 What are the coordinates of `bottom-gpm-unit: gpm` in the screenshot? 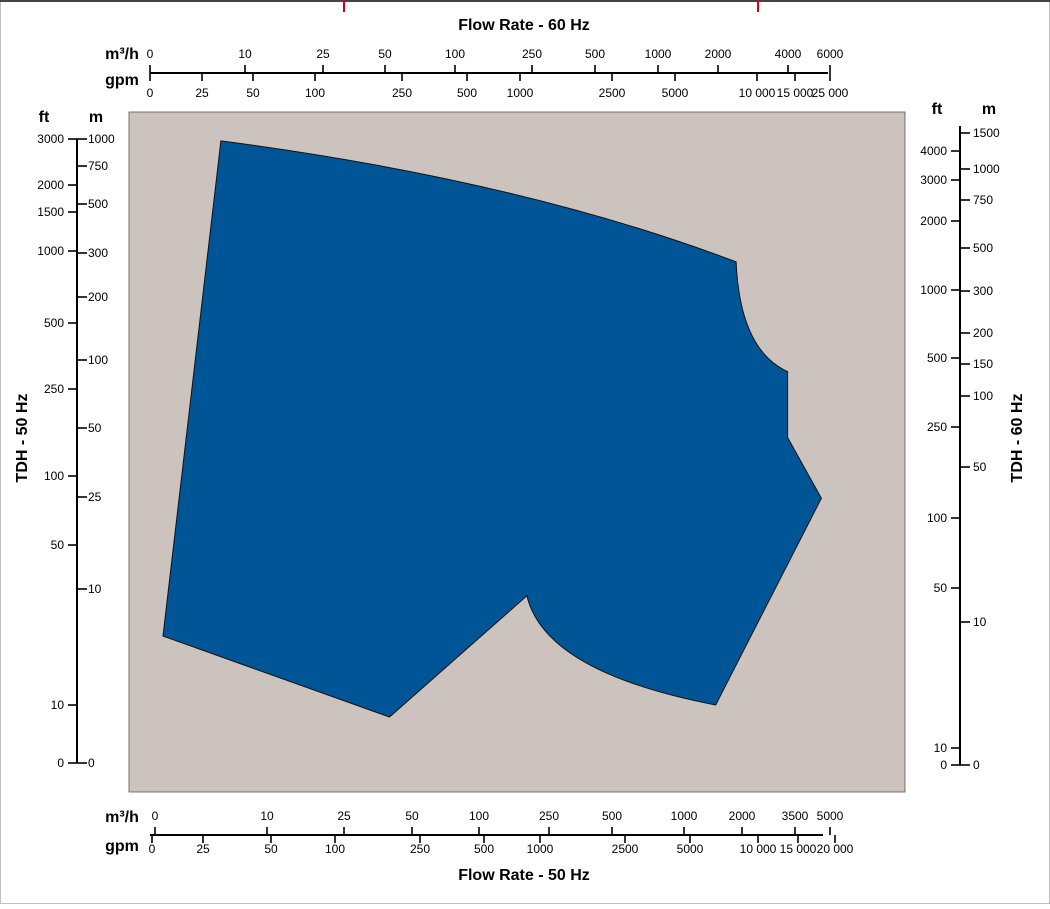 It's located at (122, 846).